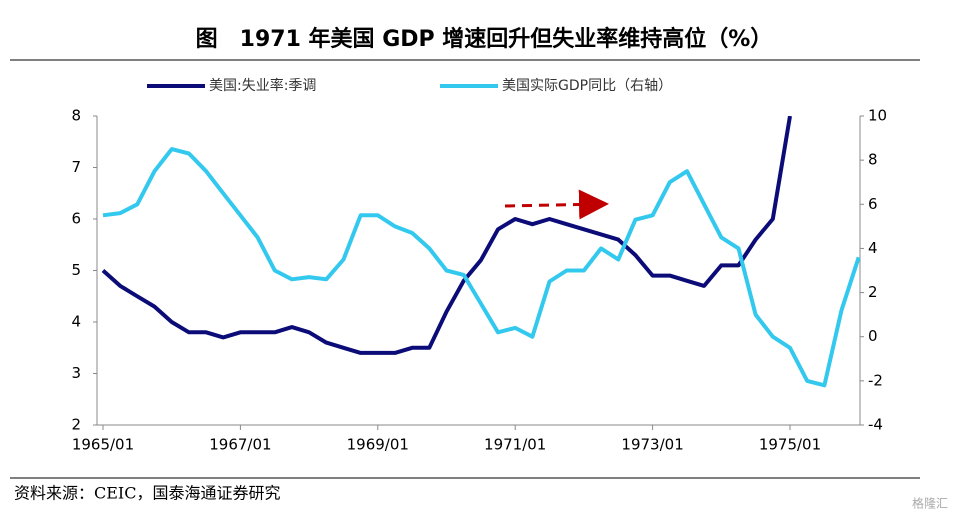  What do you see at coordinates (484, 39) in the screenshot?
I see `chart-title: 图 1971 年美国 GDP 增速回升但失业率维持高位（%）` at bounding box center [484, 39].